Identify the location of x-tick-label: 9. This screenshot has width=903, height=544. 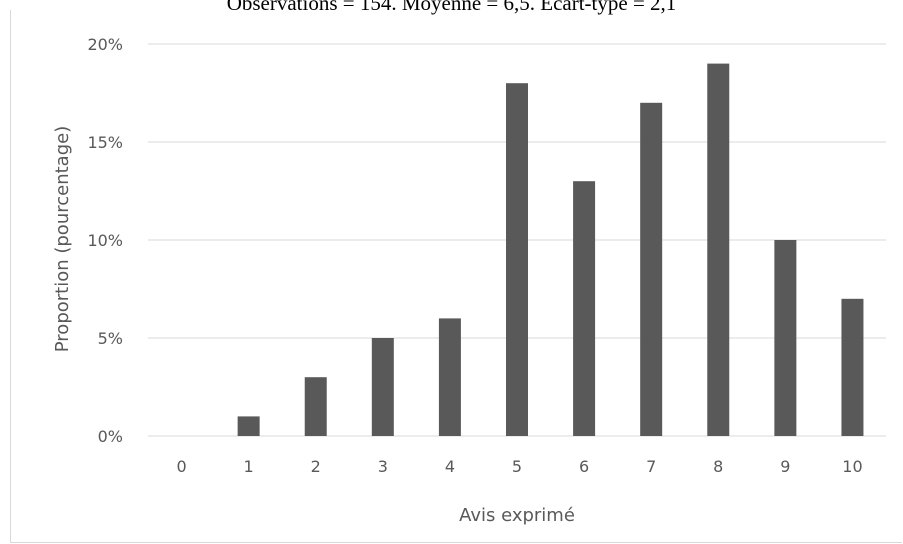
(785, 466).